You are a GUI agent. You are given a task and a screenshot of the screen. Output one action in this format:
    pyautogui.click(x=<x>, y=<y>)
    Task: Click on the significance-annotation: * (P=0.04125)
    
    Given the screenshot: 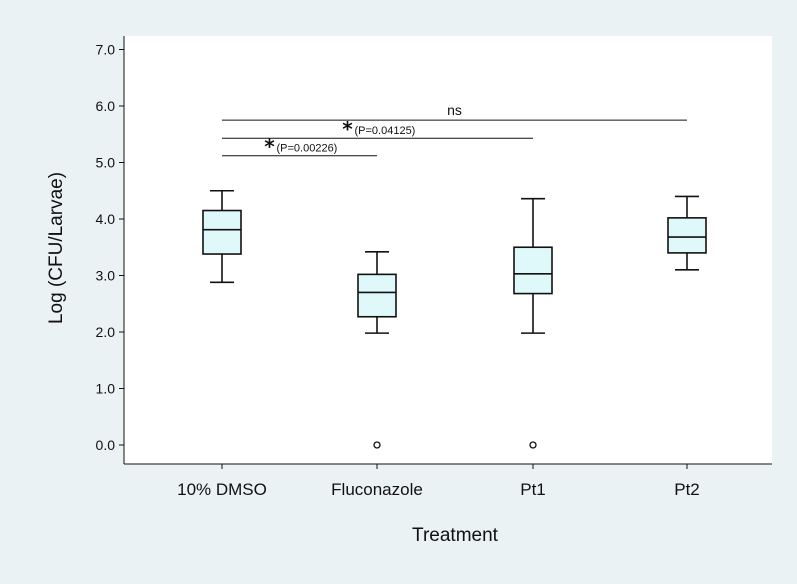 What is the action you would take?
    pyautogui.click(x=378, y=129)
    